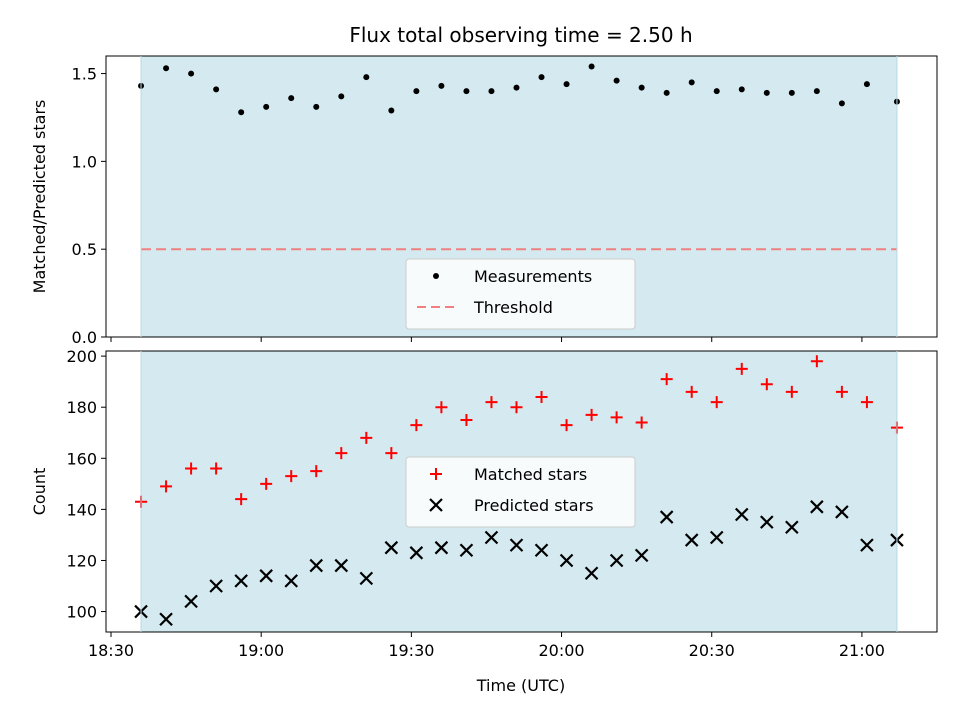  Describe the element at coordinates (436, 505) in the screenshot. I see `legend-marker-predicted-stars` at that location.